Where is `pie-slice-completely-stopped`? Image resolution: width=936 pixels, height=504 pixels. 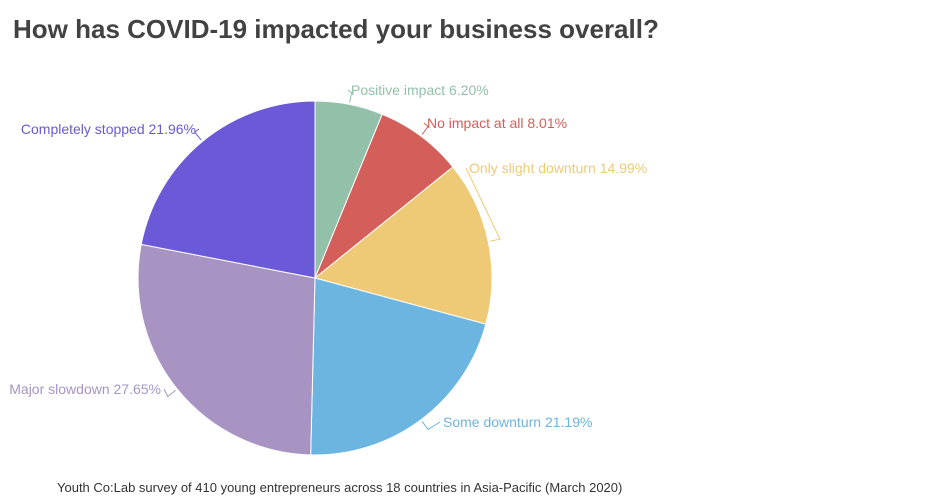
pie-slice-completely-stopped is located at coordinates (228, 189).